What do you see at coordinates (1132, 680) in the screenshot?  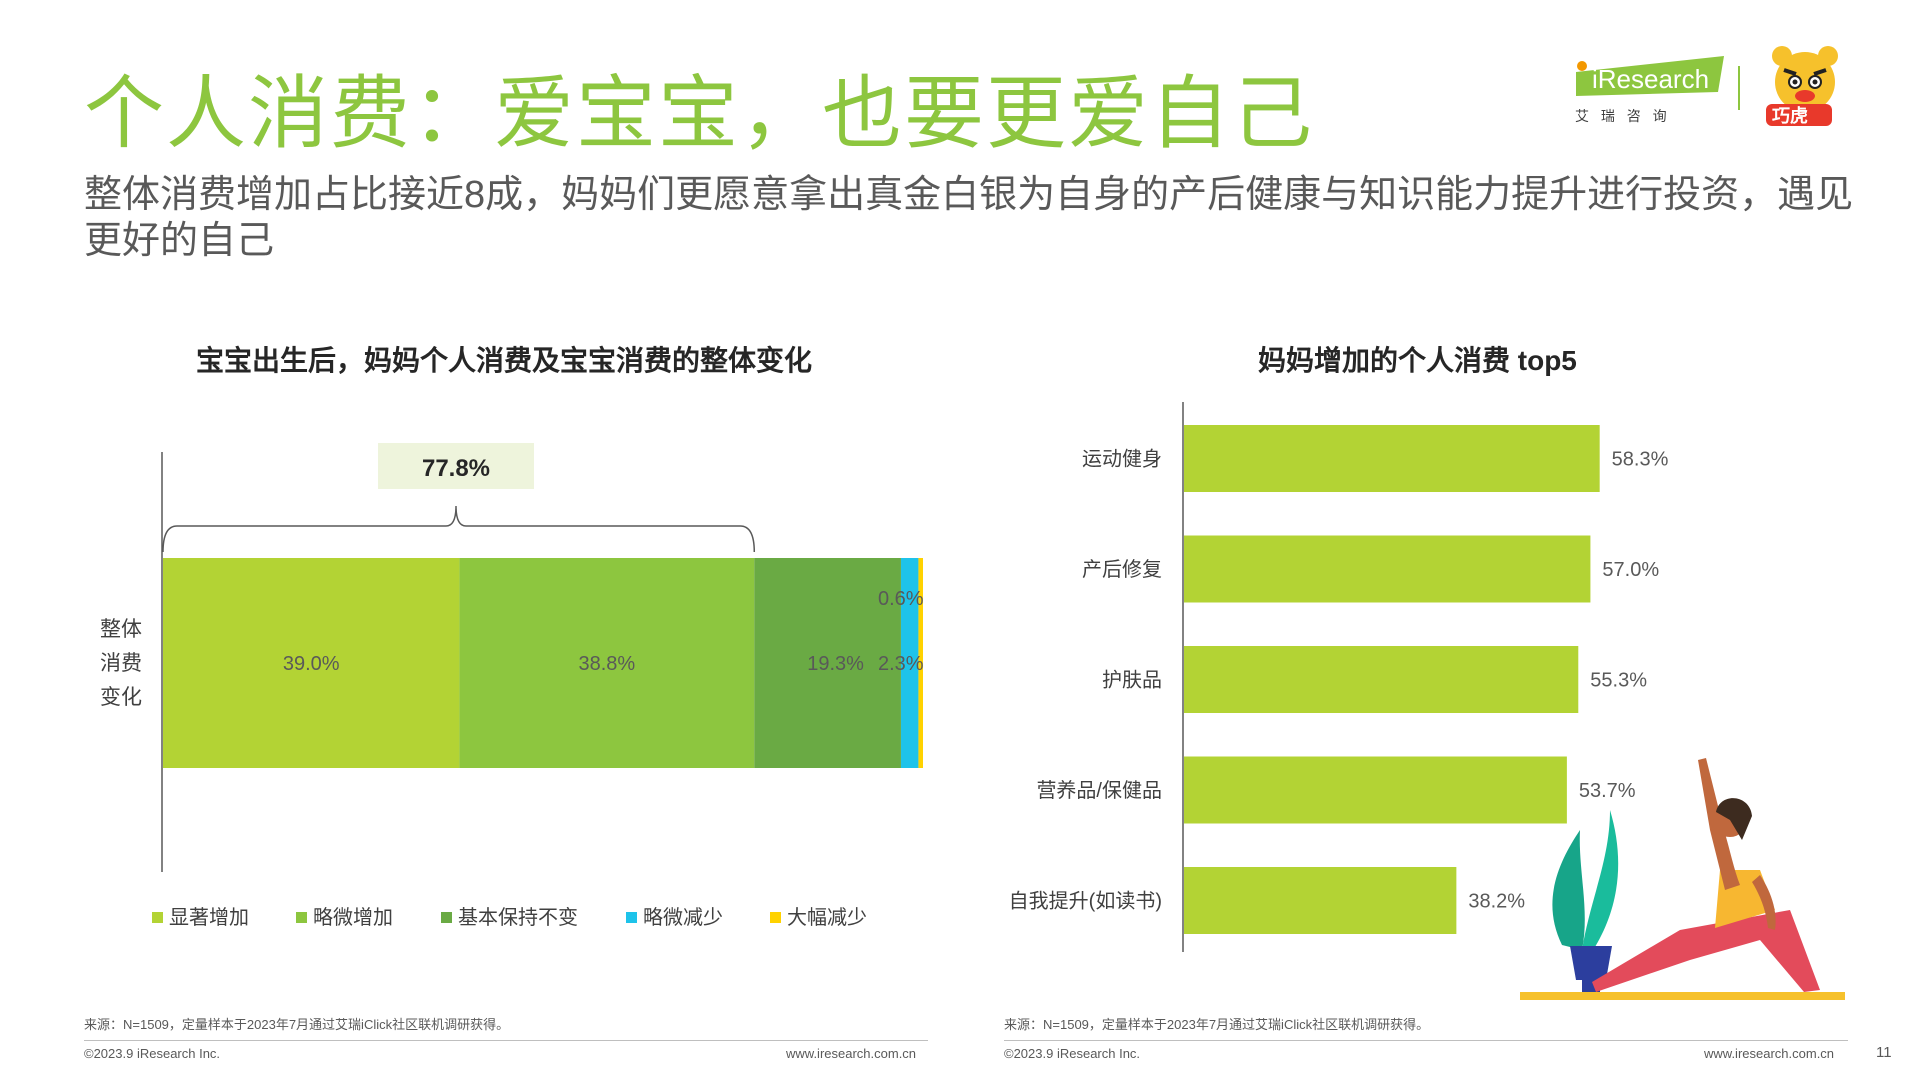 I see `bar-category-label-3: 护肤品` at bounding box center [1132, 680].